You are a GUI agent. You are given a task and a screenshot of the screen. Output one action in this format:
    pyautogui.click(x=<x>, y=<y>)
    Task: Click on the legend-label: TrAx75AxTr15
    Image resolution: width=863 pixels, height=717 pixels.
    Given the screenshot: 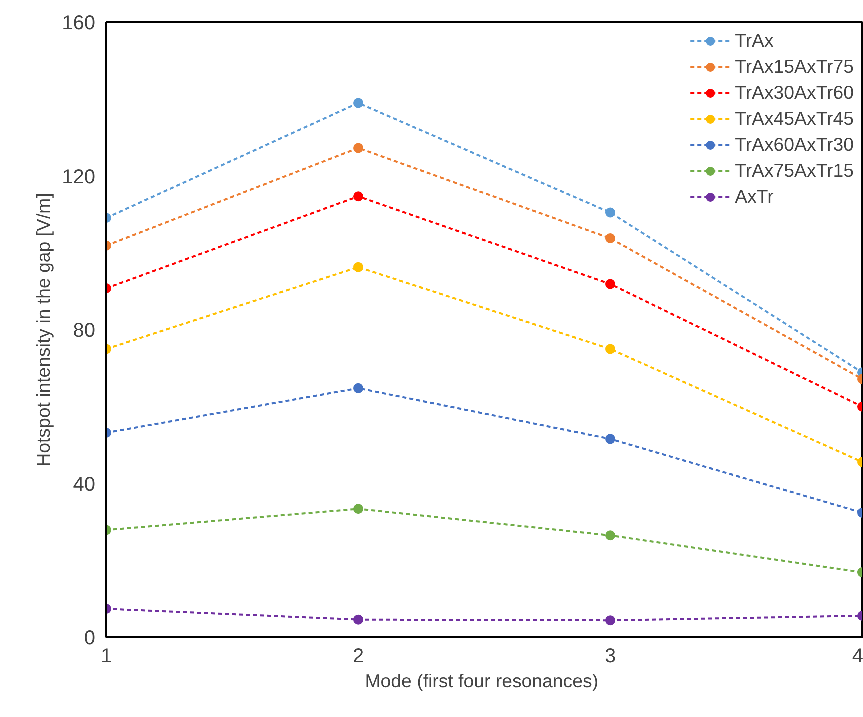 What is the action you would take?
    pyautogui.click(x=794, y=171)
    